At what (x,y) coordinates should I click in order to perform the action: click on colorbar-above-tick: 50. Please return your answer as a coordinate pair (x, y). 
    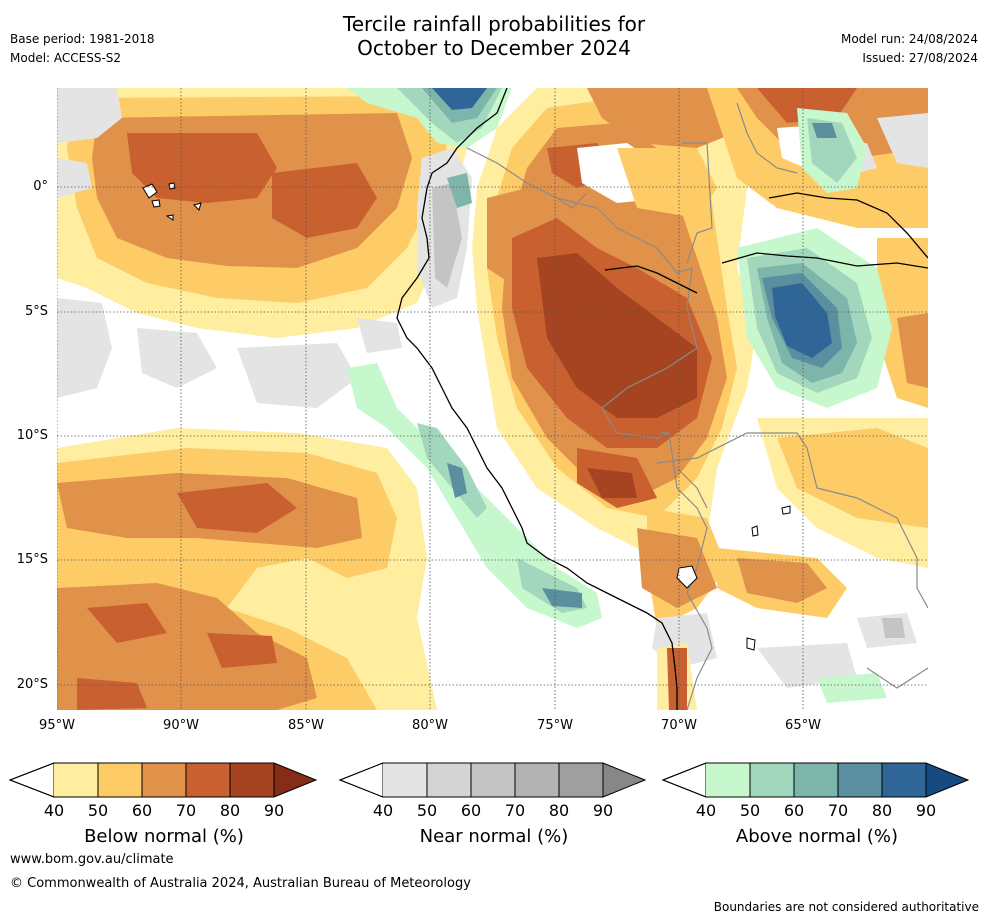
    Looking at the image, I should click on (750, 810).